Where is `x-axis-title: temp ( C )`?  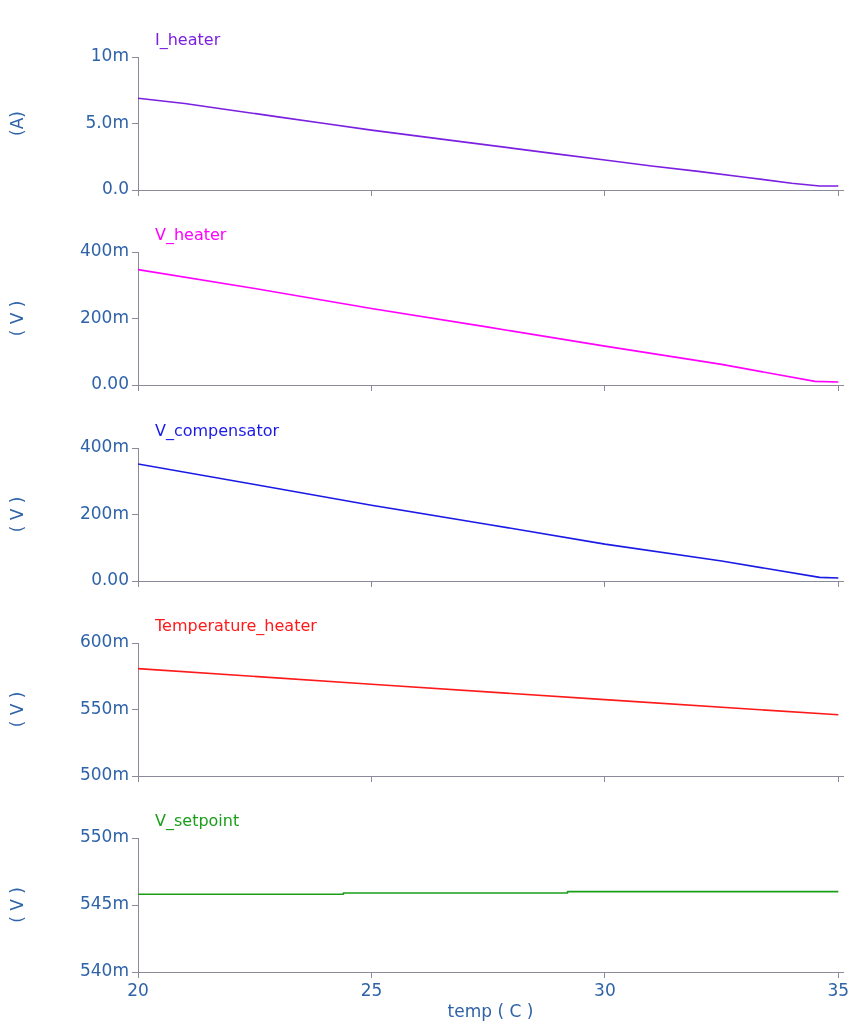
x-axis-title: temp ( C ) is located at coordinates (490, 1011).